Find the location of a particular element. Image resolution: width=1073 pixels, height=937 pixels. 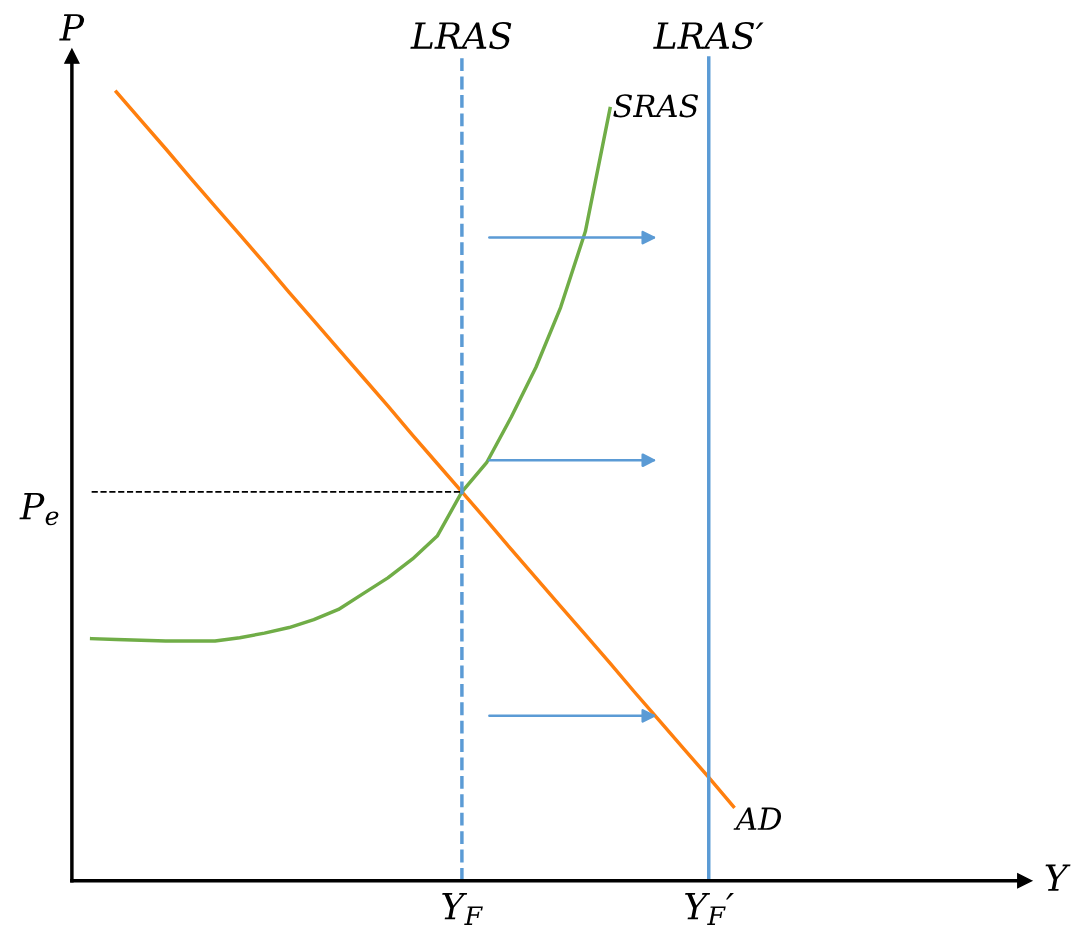

x-tick-label: Y$_{F}$′ is located at coordinates (709, 908).